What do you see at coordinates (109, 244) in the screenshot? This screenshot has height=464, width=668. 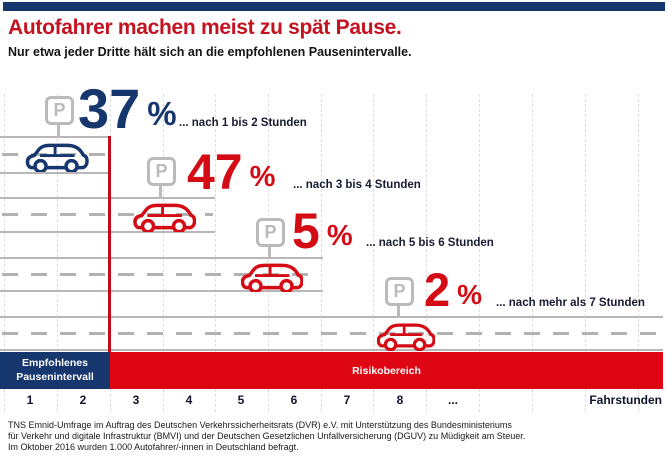 I see `recommended-pause-threshold-line` at bounding box center [109, 244].